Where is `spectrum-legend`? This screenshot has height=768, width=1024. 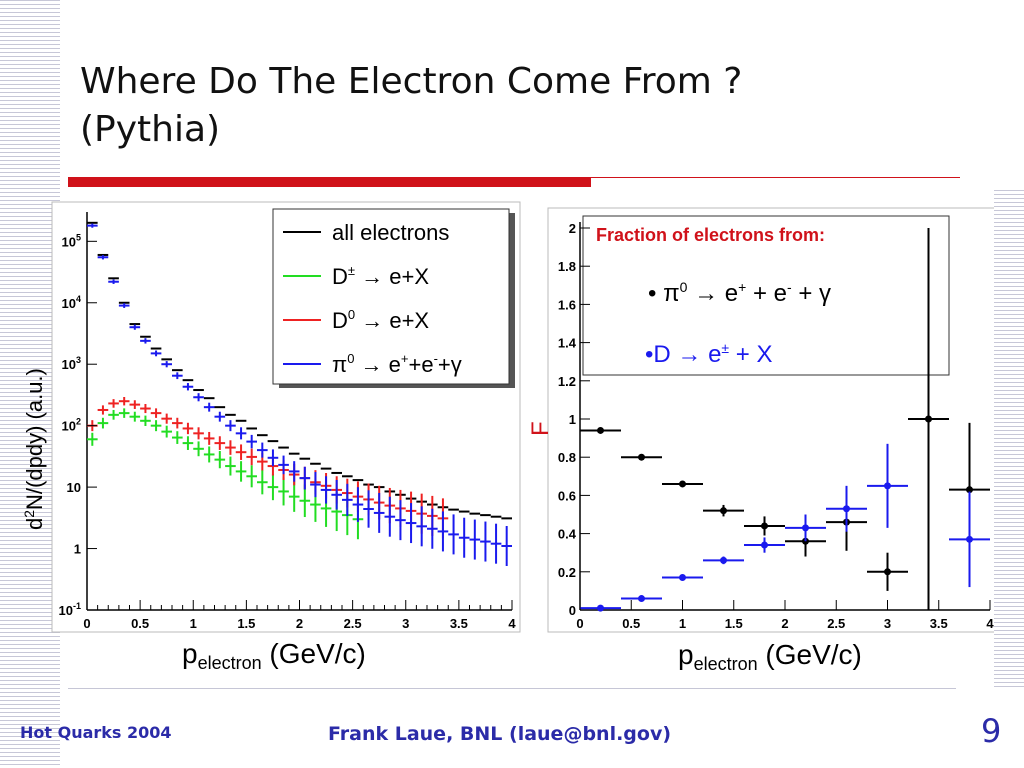
spectrum-legend is located at coordinates (391, 296).